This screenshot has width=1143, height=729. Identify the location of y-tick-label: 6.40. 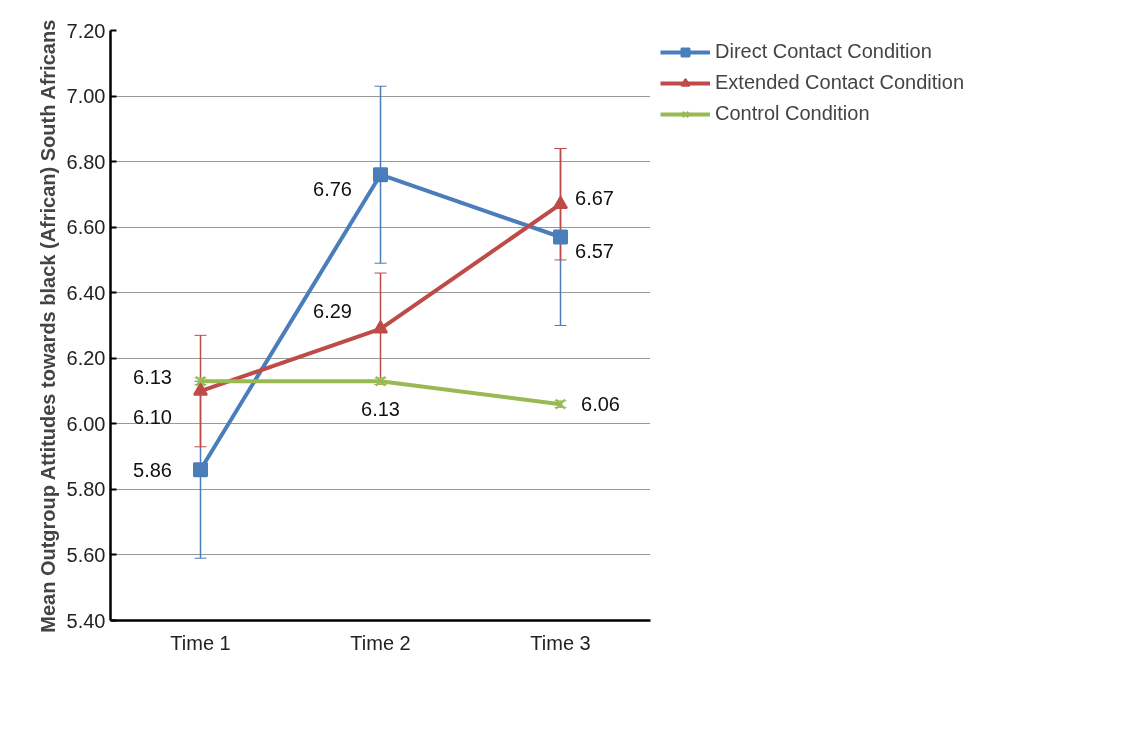
(86, 292).